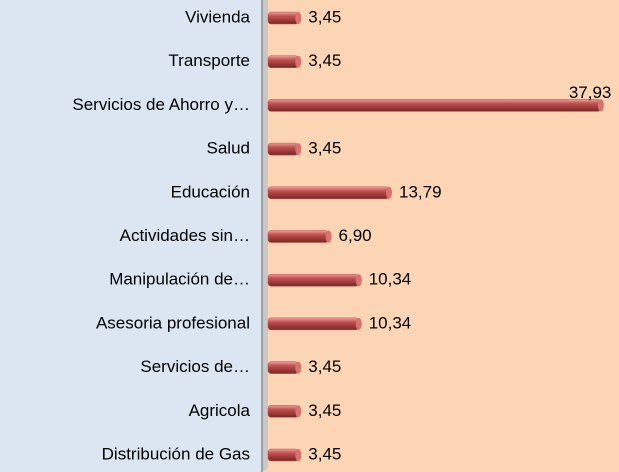 The width and height of the screenshot is (619, 472). I want to click on category-label: Salud, so click(228, 148).